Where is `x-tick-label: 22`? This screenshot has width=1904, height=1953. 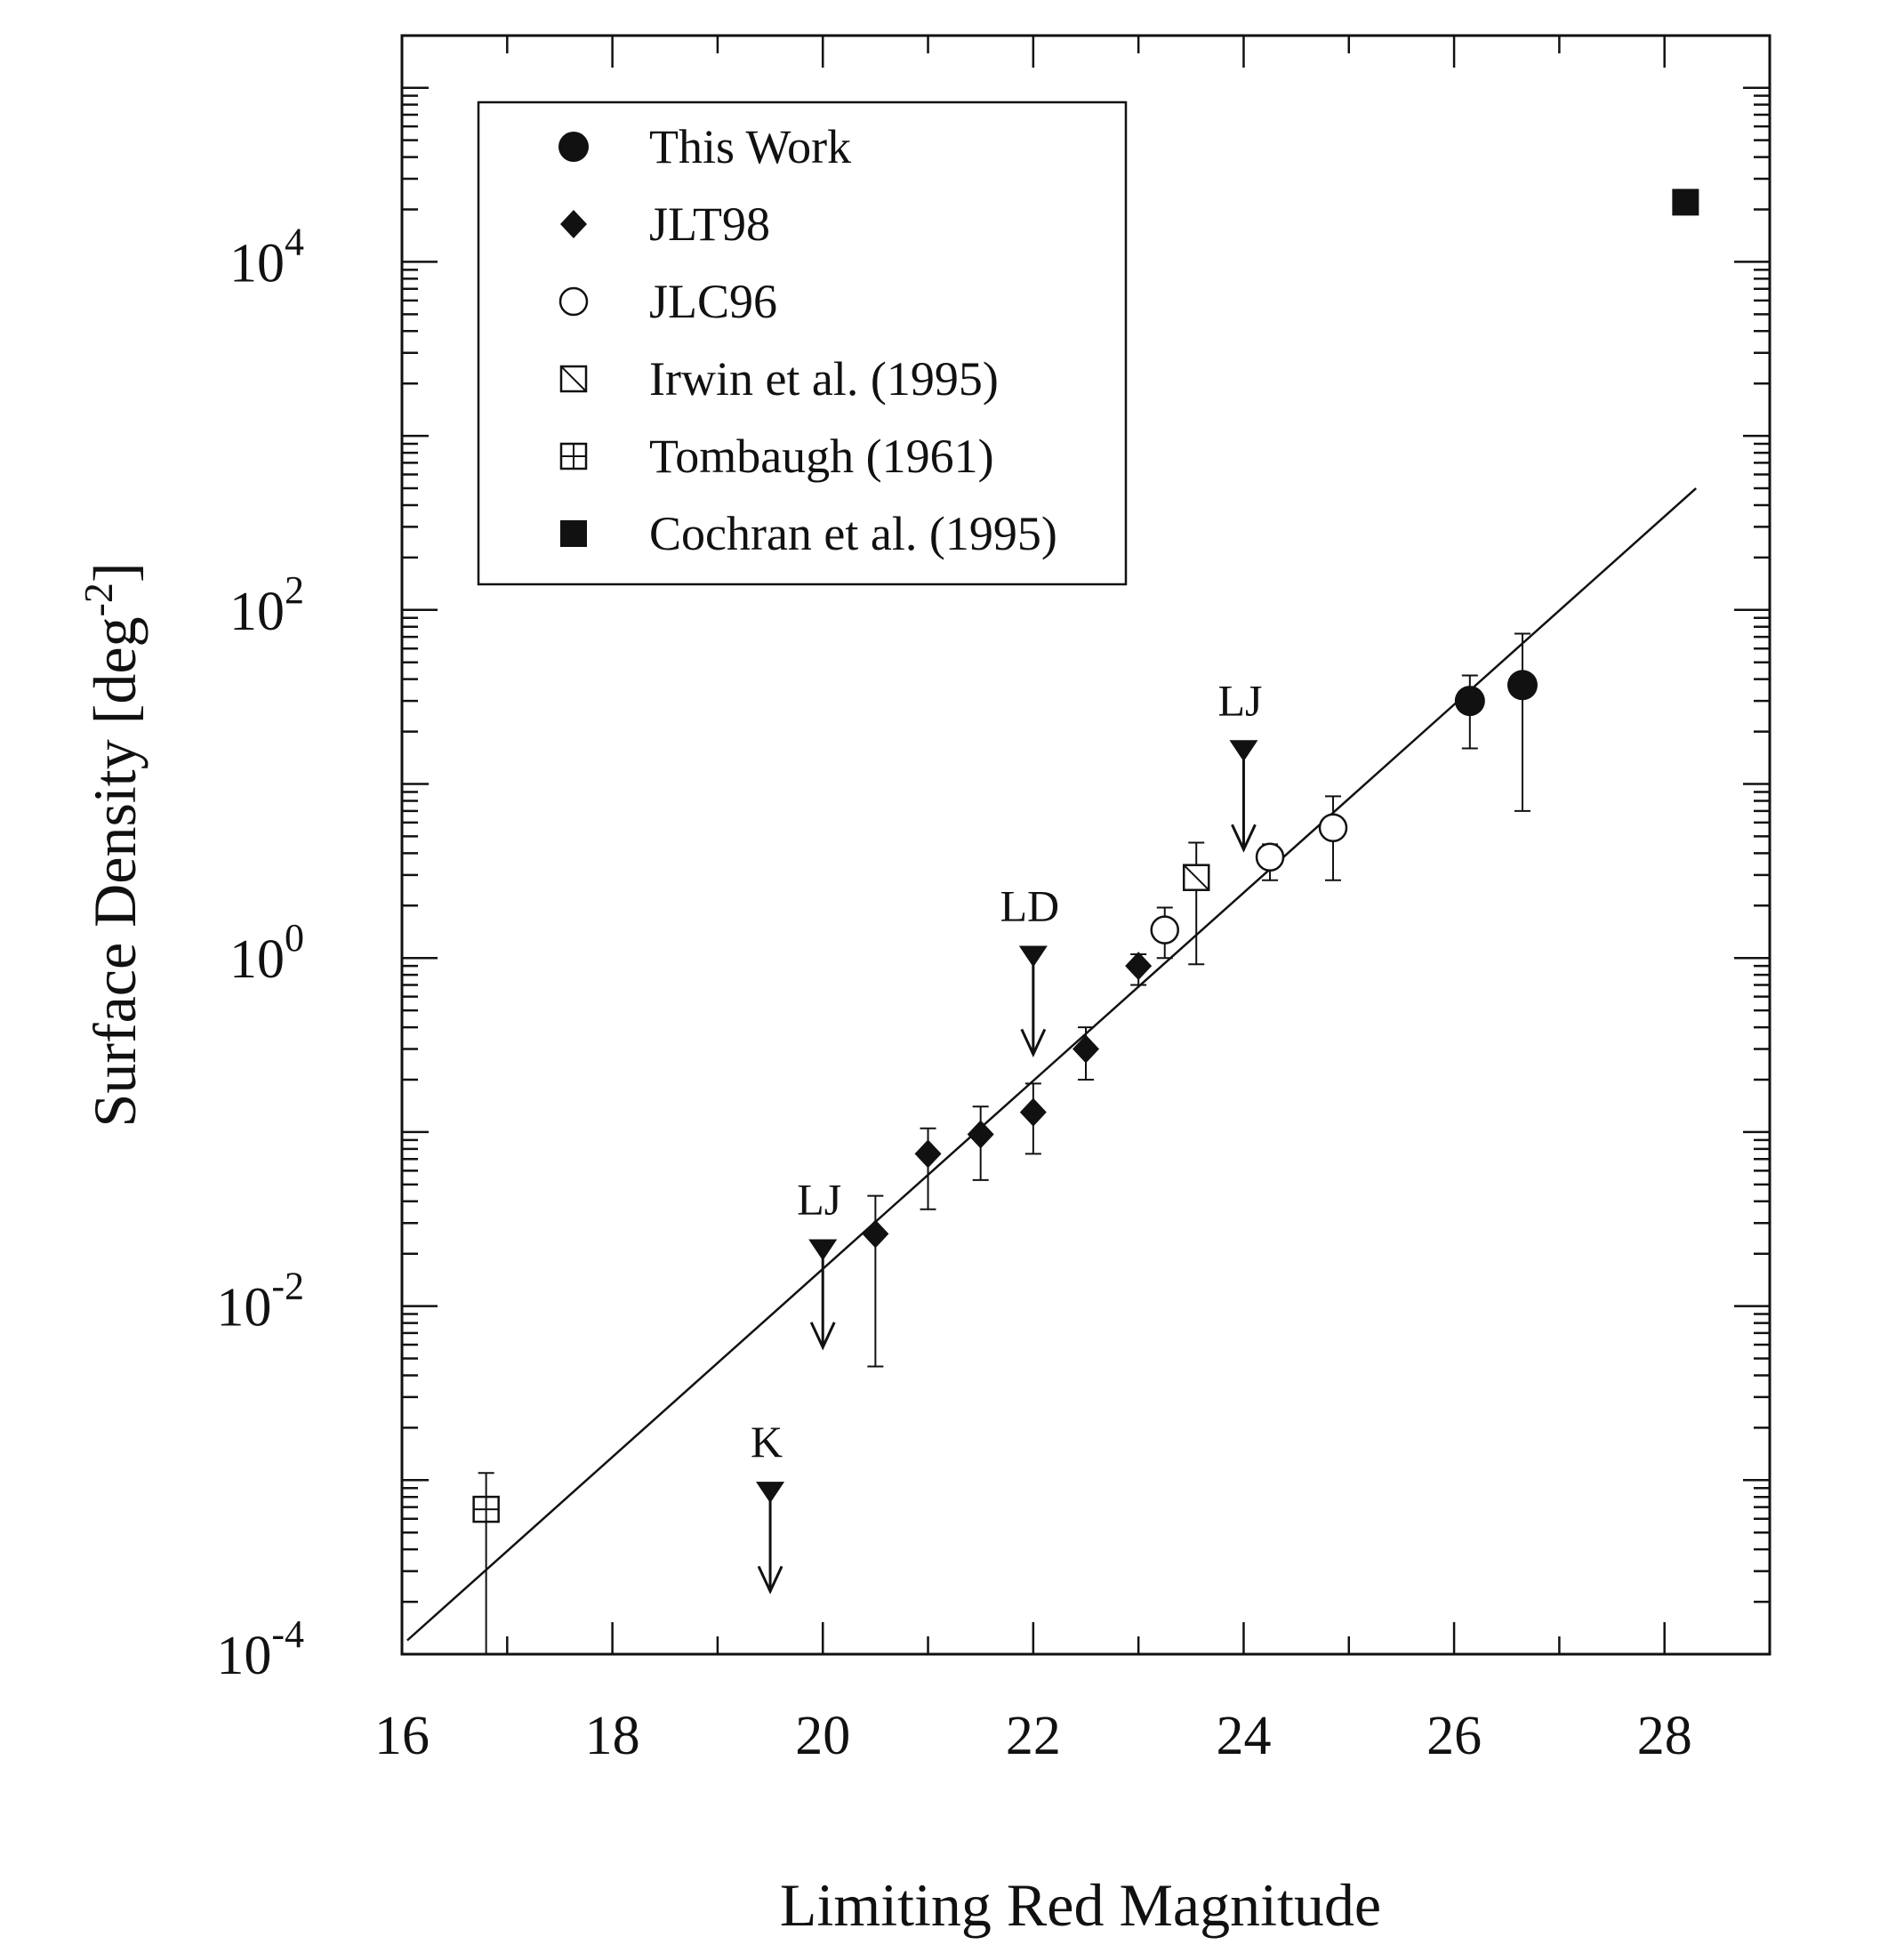
x-tick-label: 22 is located at coordinates (1033, 1736).